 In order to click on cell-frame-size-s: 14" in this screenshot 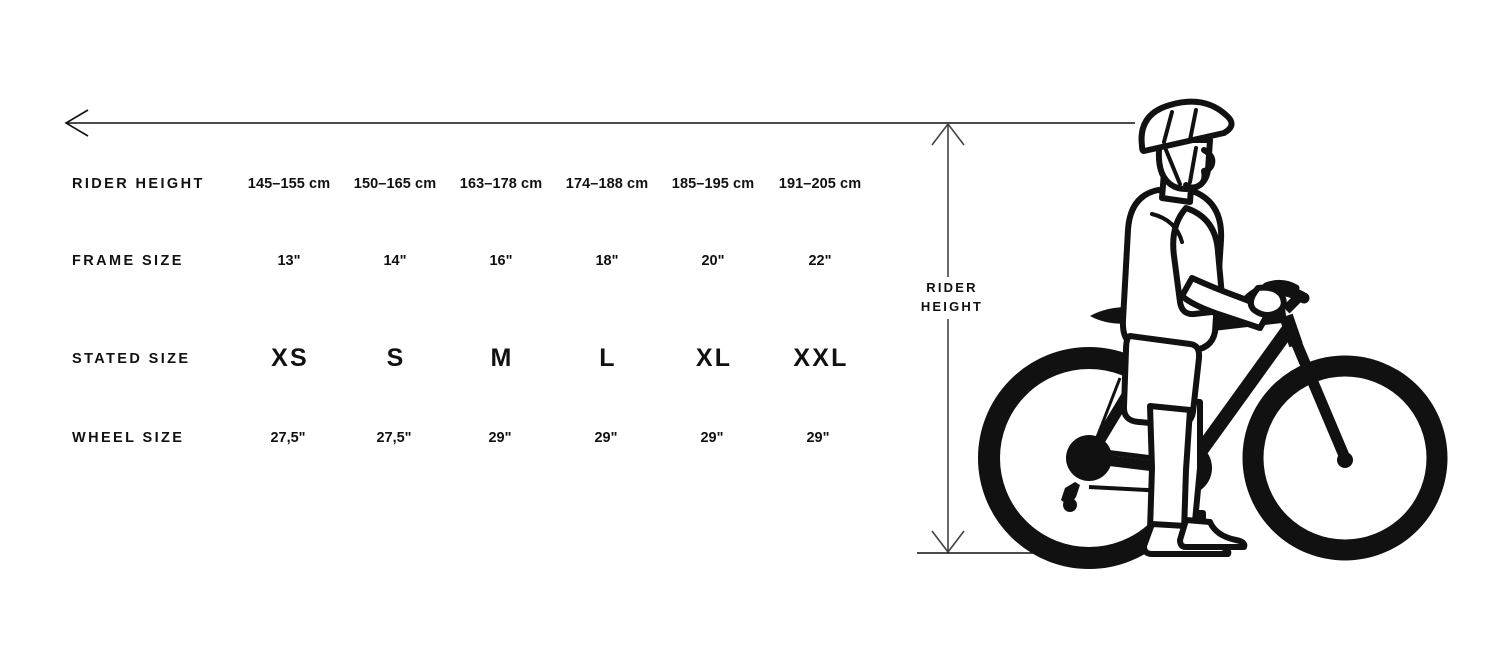, I will do `click(395, 261)`.